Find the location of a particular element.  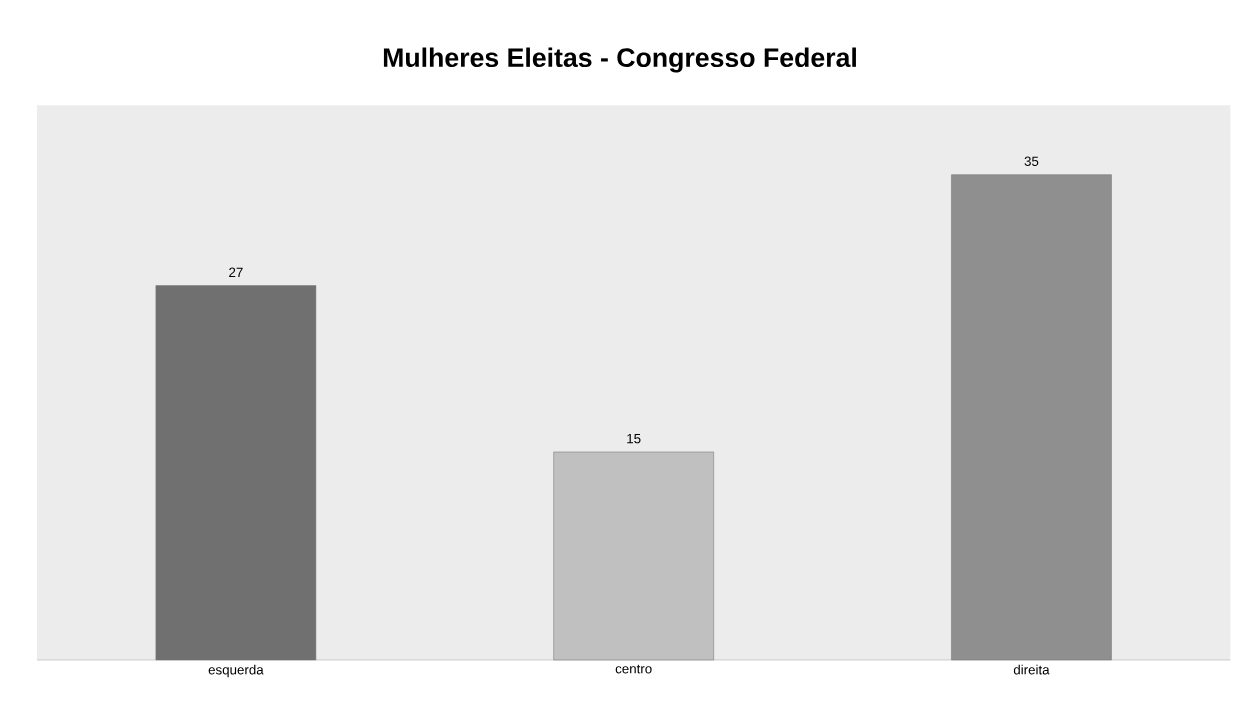

x-tick-label: centro is located at coordinates (633, 669).